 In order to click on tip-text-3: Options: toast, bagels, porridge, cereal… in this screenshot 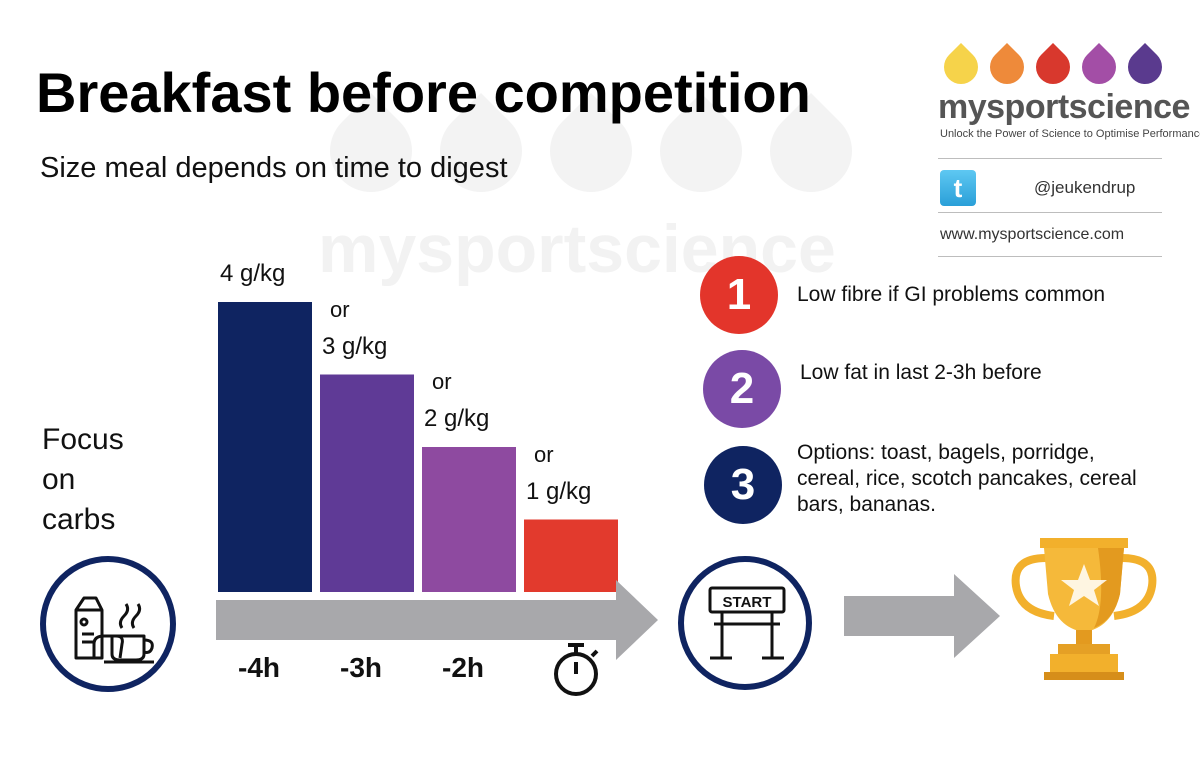, I will do `click(977, 479)`.